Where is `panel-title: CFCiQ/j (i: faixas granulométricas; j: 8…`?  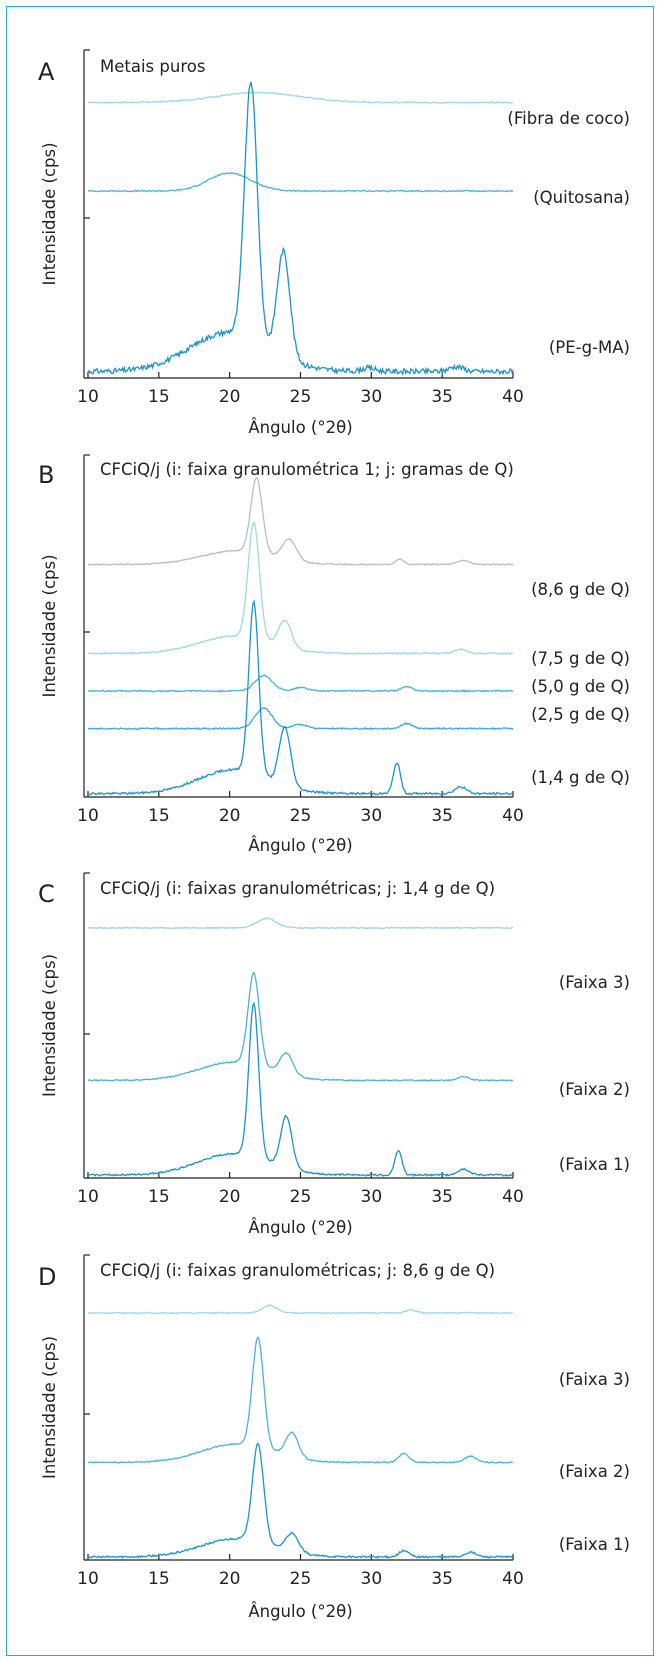
panel-title: CFCiQ/j (i: faixas granulométricas; j: 8… is located at coordinates (297, 1270).